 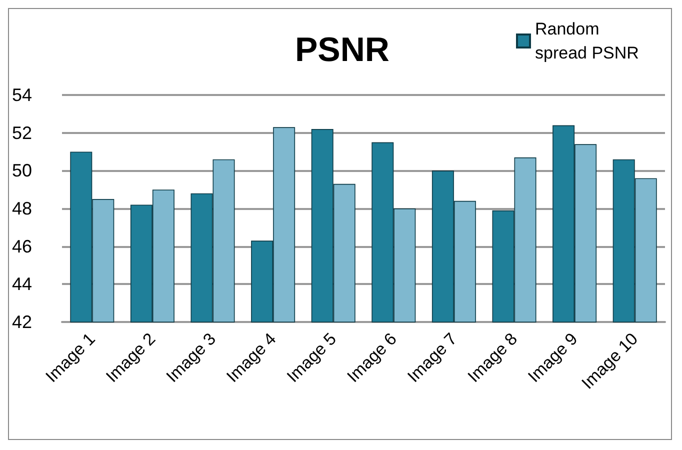 What do you see at coordinates (22, 170) in the screenshot?
I see `y-tick-label: 50` at bounding box center [22, 170].